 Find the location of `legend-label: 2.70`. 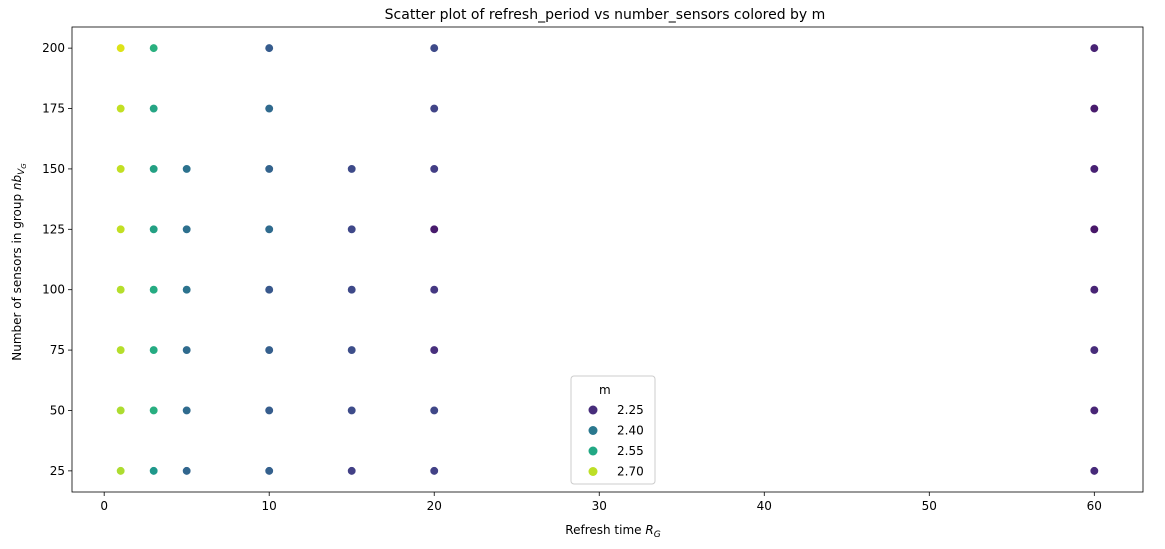

legend-label: 2.70 is located at coordinates (630, 472).